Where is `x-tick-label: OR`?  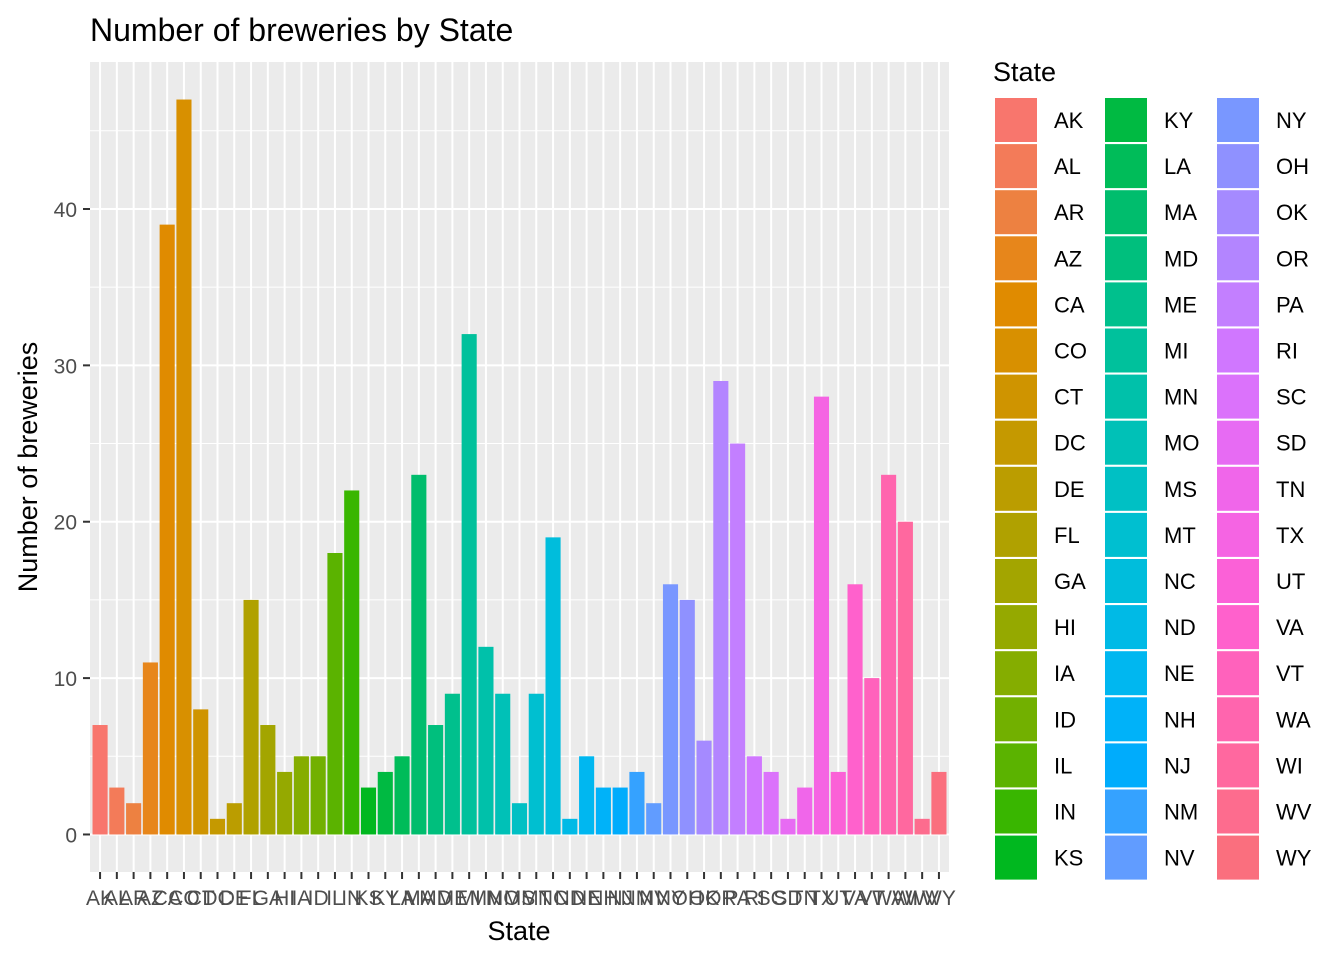
x-tick-label: OR is located at coordinates (721, 898).